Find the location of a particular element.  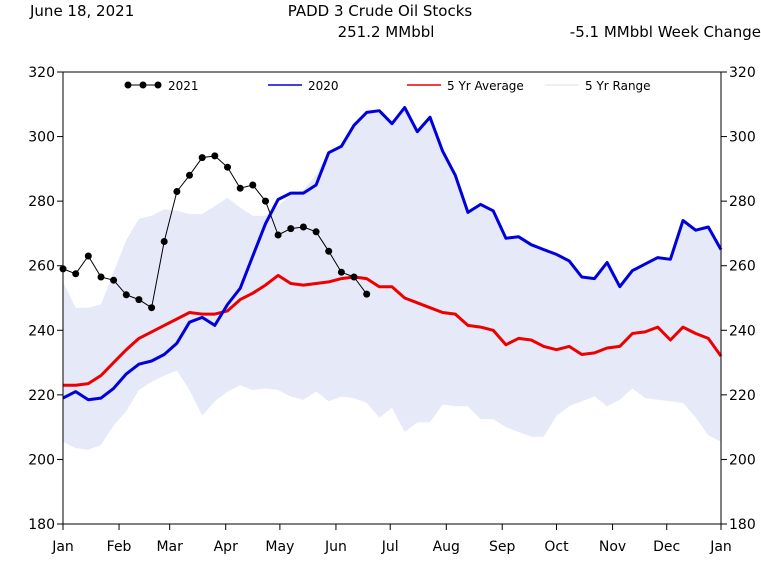

y-tick-label-left: 320 is located at coordinates (41, 73).